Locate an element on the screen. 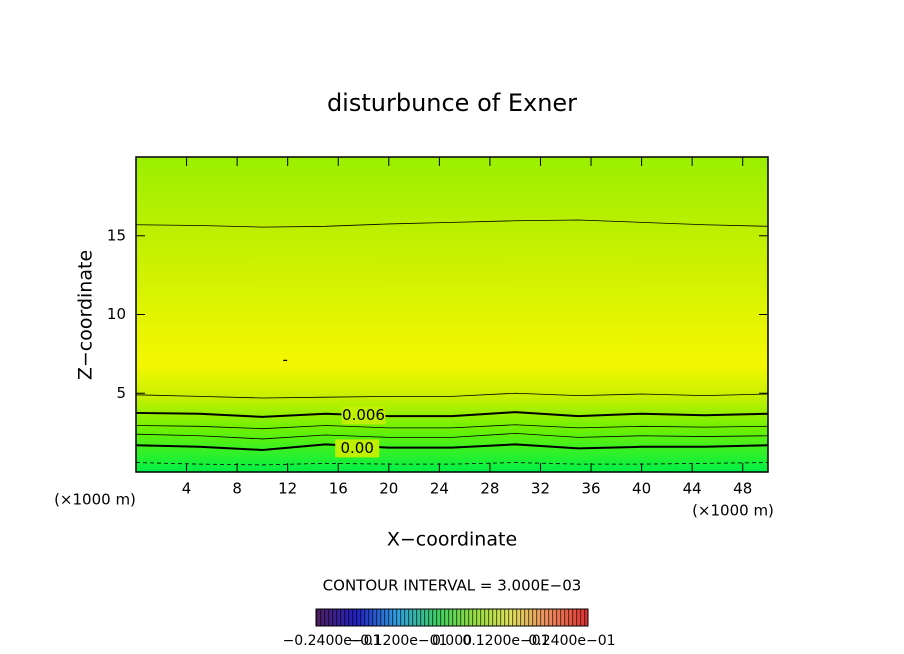 This screenshot has height=654, width=904. x-unit: (×1000 m) is located at coordinates (733, 511).